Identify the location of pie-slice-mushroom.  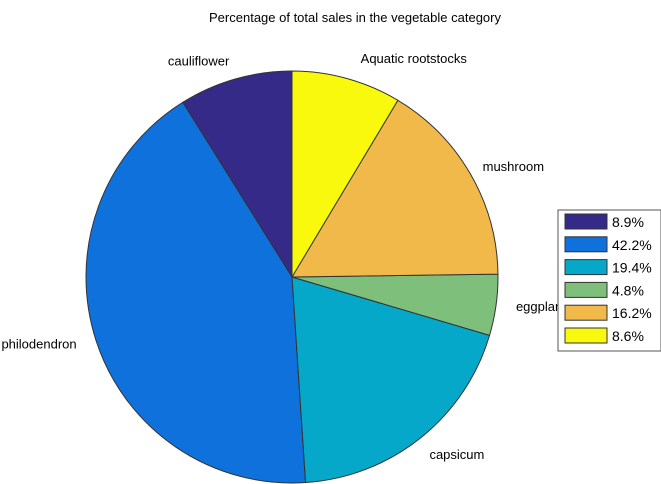
(395, 188).